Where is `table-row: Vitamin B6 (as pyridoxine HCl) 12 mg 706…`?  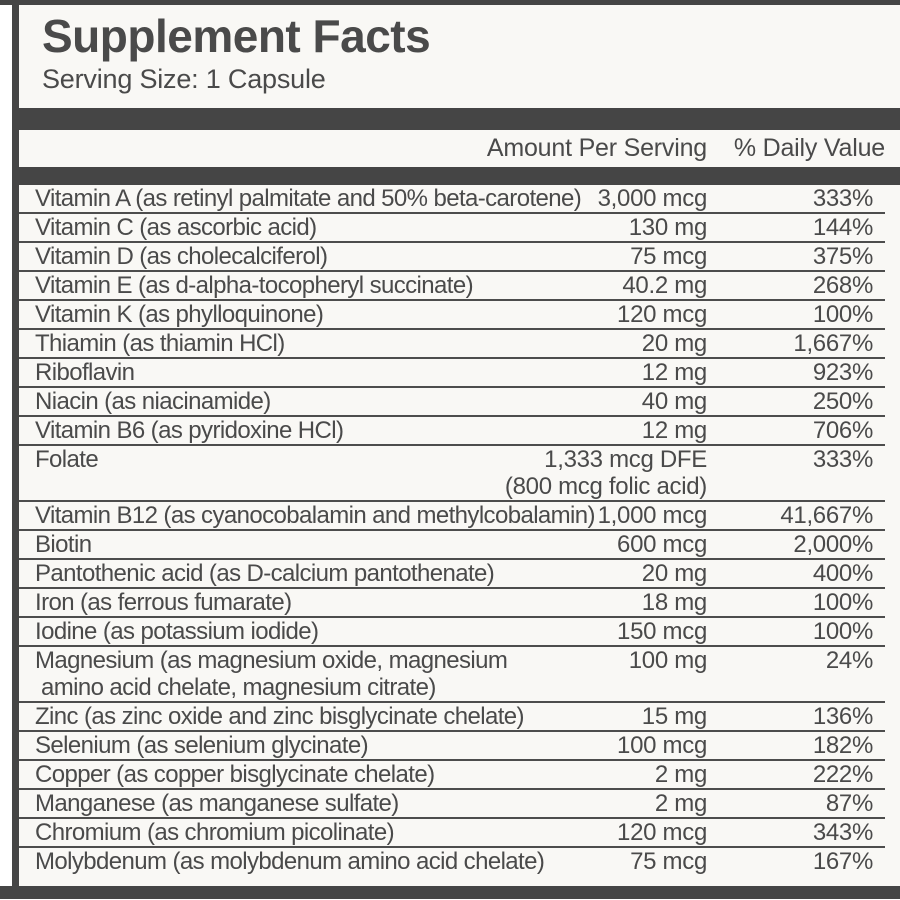 table-row: Vitamin B6 (as pyridoxine HCl) 12 mg 706… is located at coordinates (452, 431).